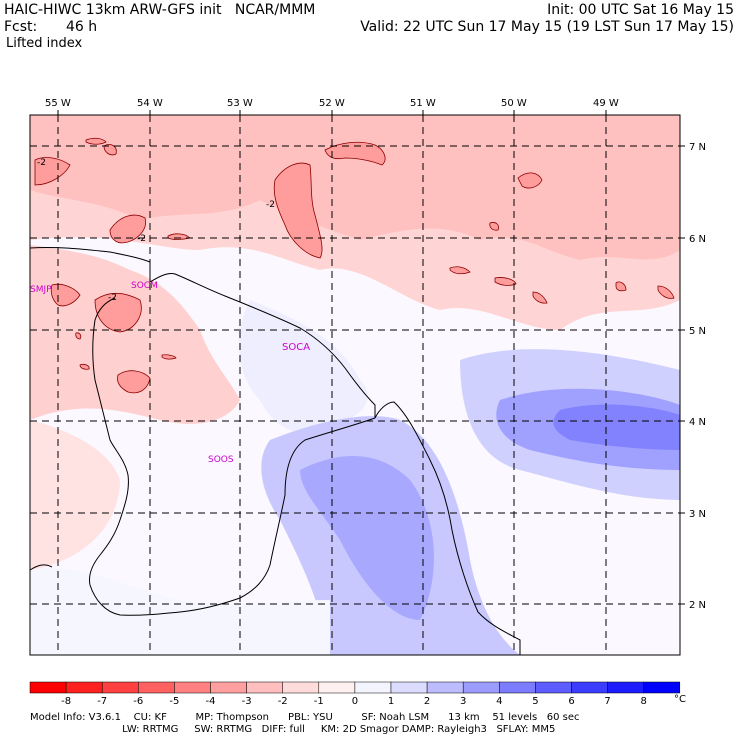 This screenshot has height=740, width=740. Describe the element at coordinates (697, 514) in the screenshot. I see `lat-label: 3 N` at that location.